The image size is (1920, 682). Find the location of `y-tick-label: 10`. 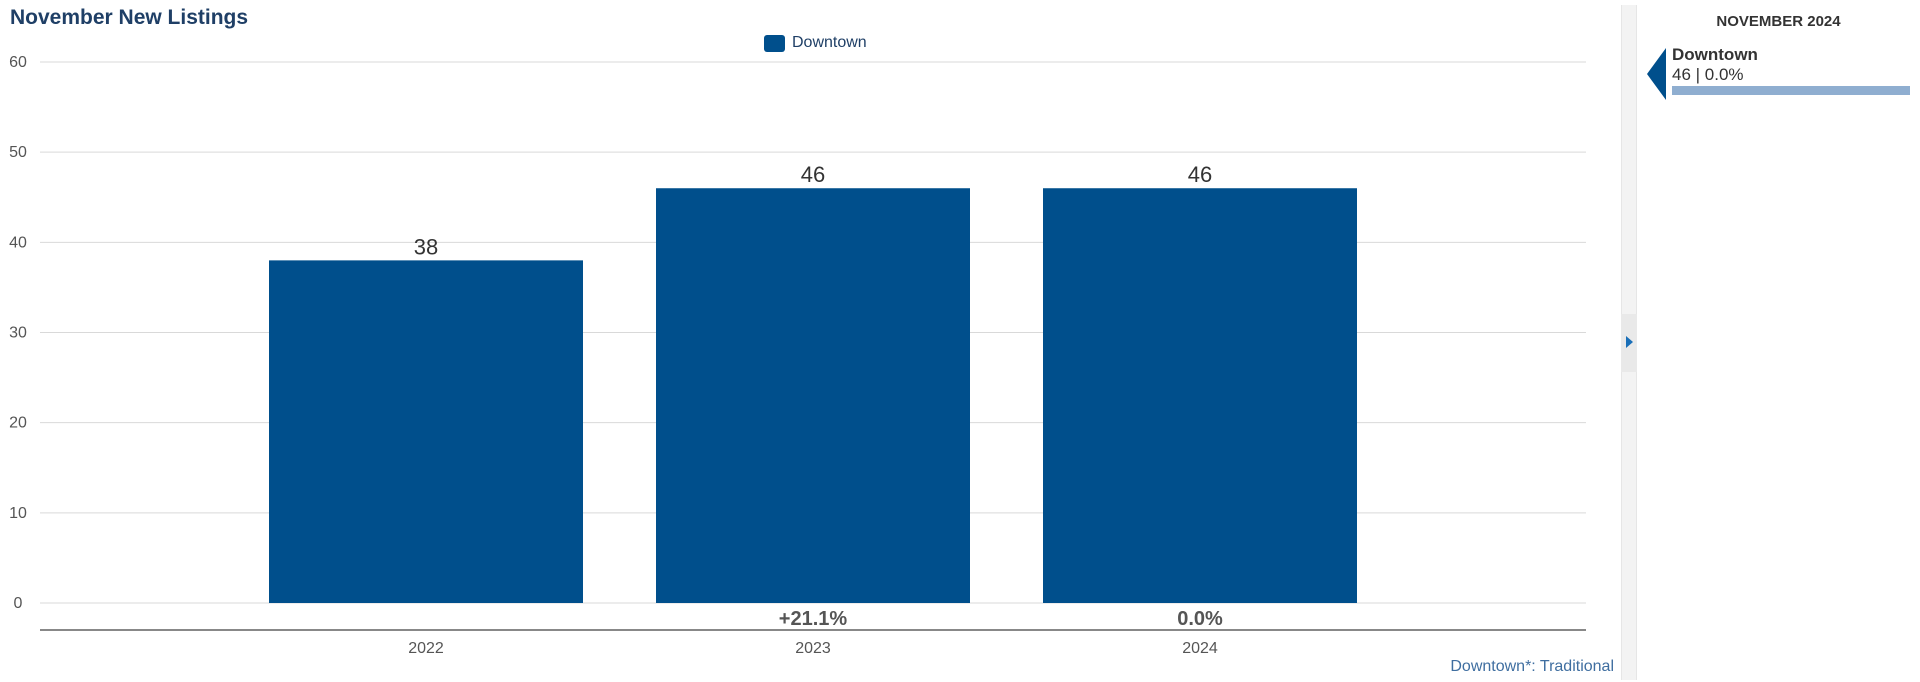

y-tick-label: 10 is located at coordinates (18, 513).